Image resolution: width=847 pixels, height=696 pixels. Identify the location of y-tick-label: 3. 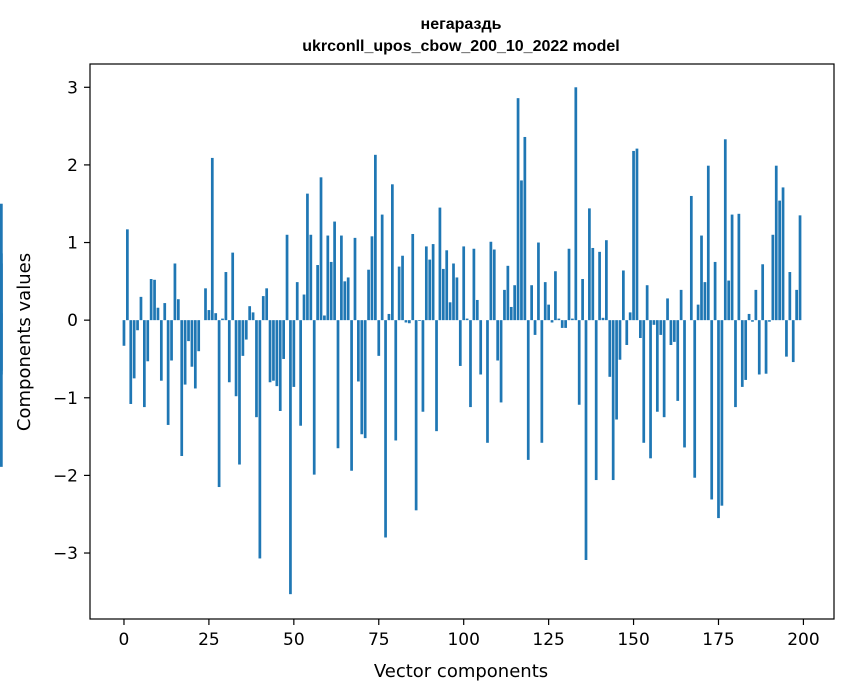
(72, 88).